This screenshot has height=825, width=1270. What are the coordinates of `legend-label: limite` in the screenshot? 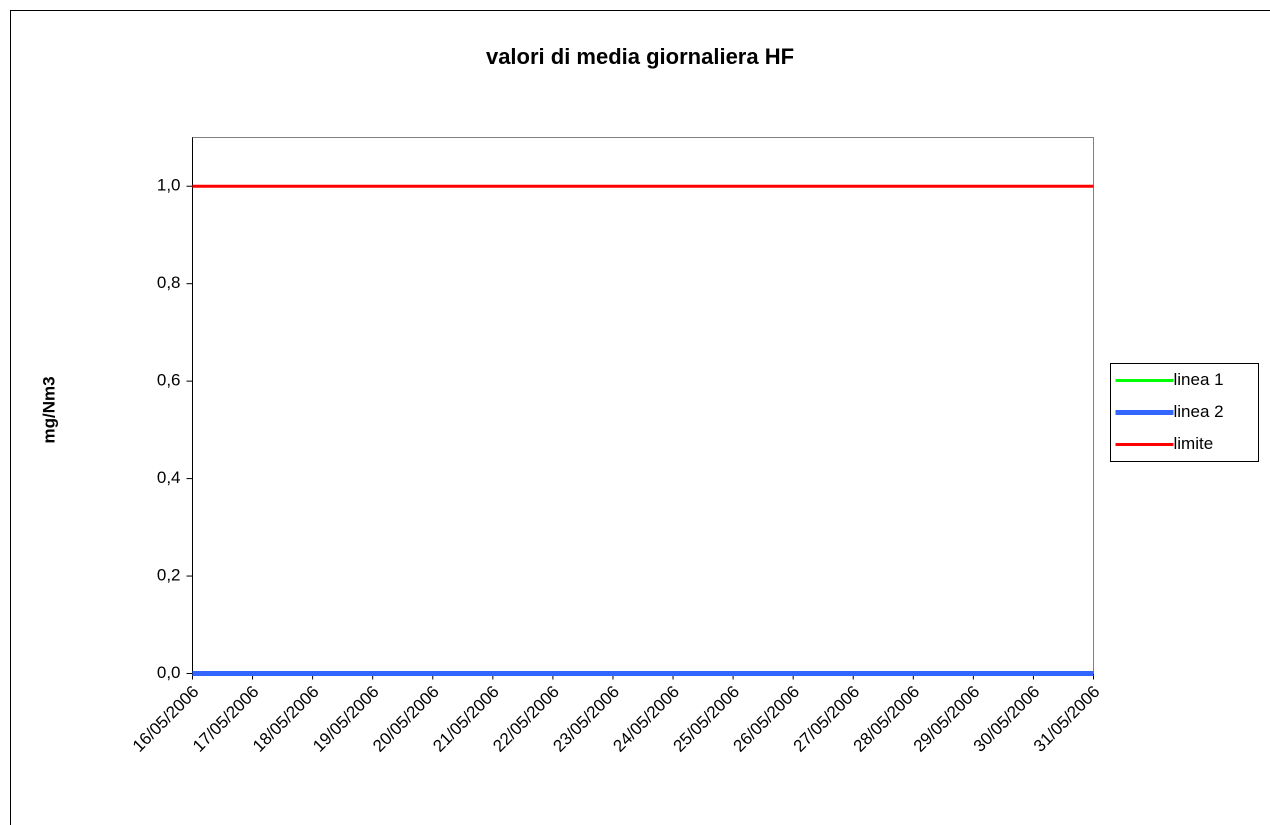 It's located at (1194, 443).